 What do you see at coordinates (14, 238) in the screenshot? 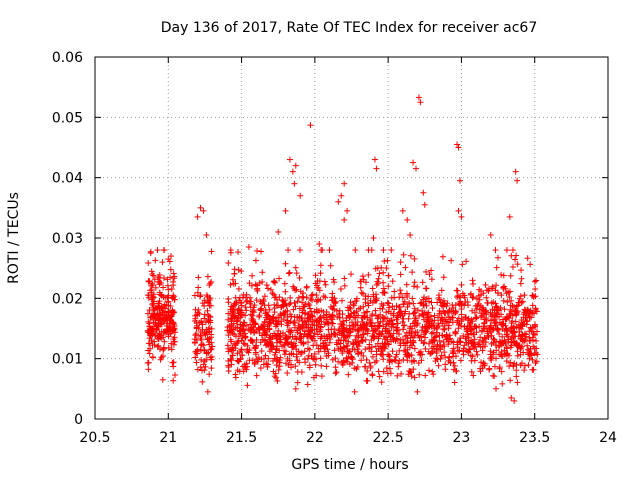
I see `y-axis-label: ROTI / TECUs` at bounding box center [14, 238].